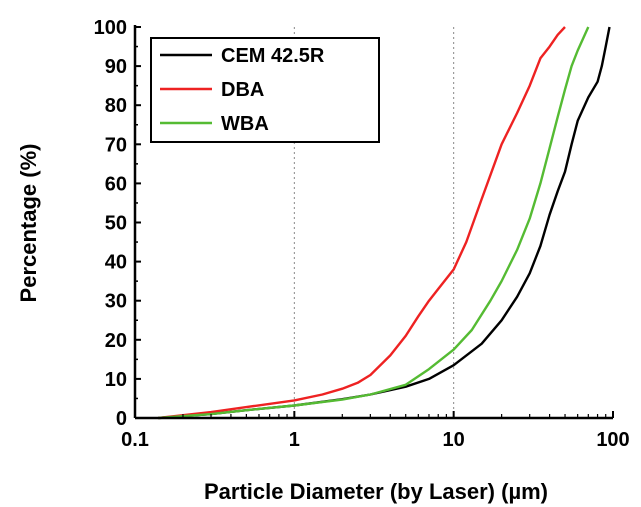 The width and height of the screenshot is (641, 507). What do you see at coordinates (135, 440) in the screenshot?
I see `x-tick-label: 0.1` at bounding box center [135, 440].